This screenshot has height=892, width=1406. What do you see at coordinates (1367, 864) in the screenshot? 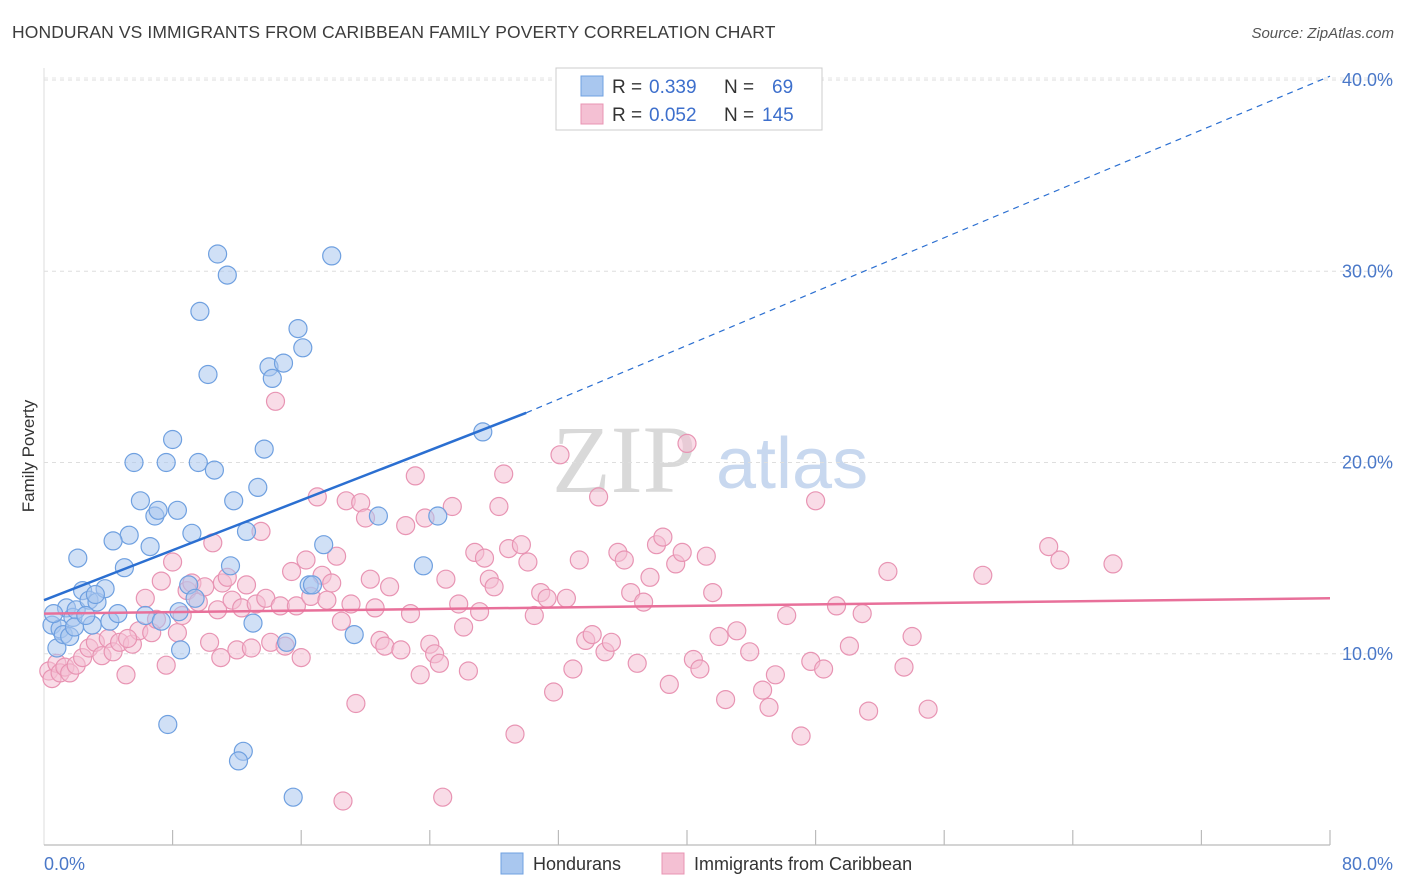
I see `x-tick-label-max: 80.0%` at bounding box center [1367, 864].